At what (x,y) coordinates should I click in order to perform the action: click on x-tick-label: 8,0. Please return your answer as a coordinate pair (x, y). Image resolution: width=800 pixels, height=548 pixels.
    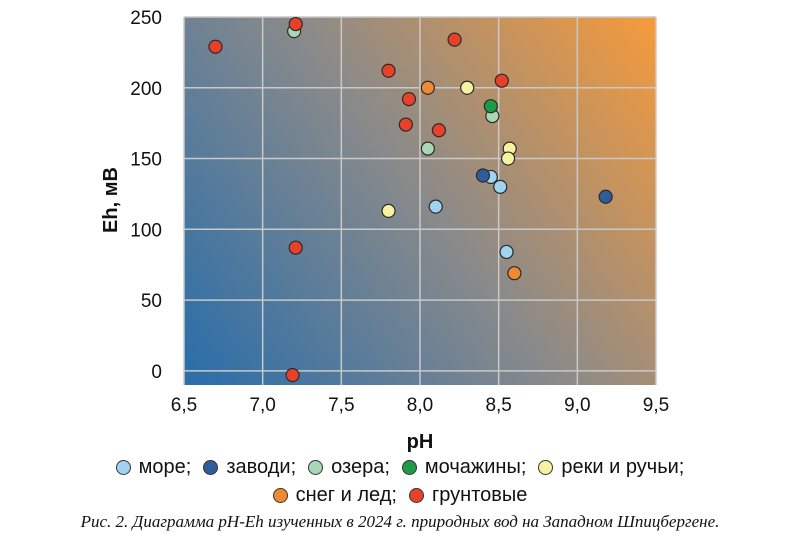
    Looking at the image, I should click on (420, 405).